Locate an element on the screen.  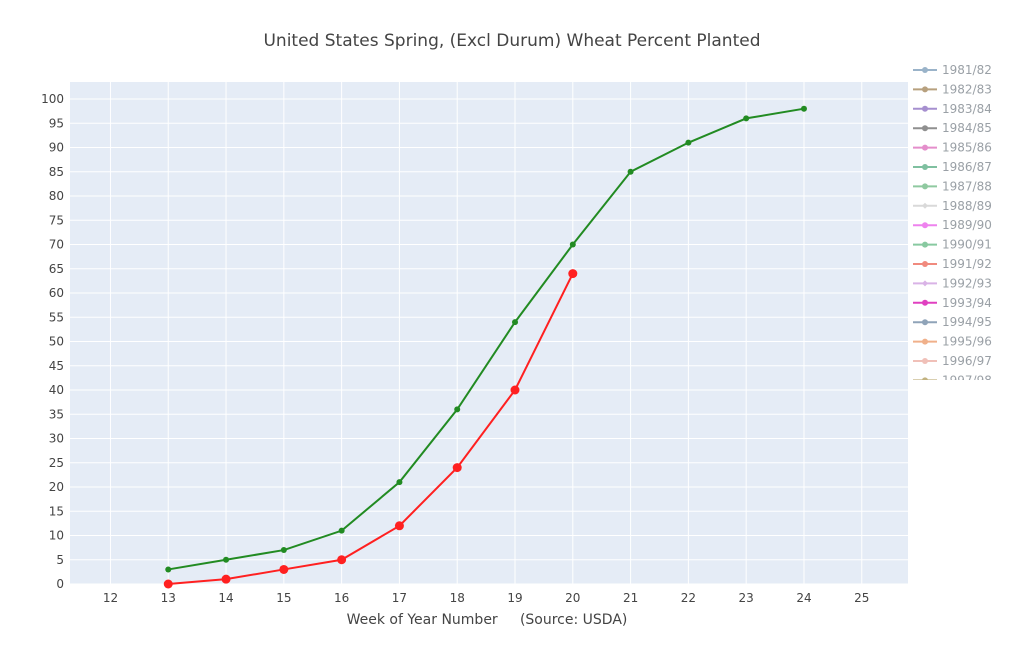
legend-item: 1990/91 is located at coordinates (952, 245).